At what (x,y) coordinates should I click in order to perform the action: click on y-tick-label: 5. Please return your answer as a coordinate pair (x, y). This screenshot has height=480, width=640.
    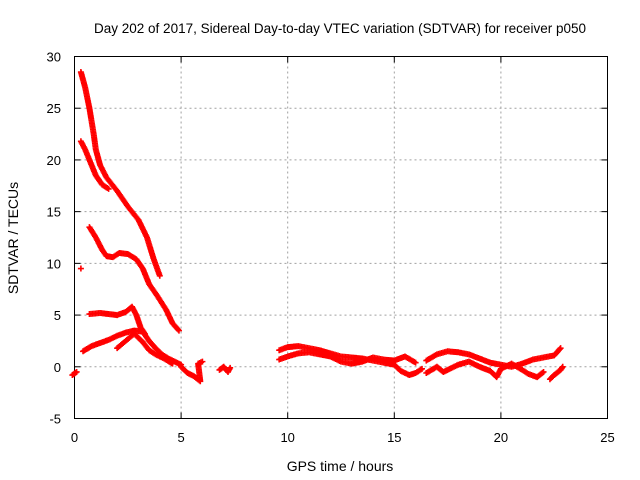
    Looking at the image, I should click on (57, 315).